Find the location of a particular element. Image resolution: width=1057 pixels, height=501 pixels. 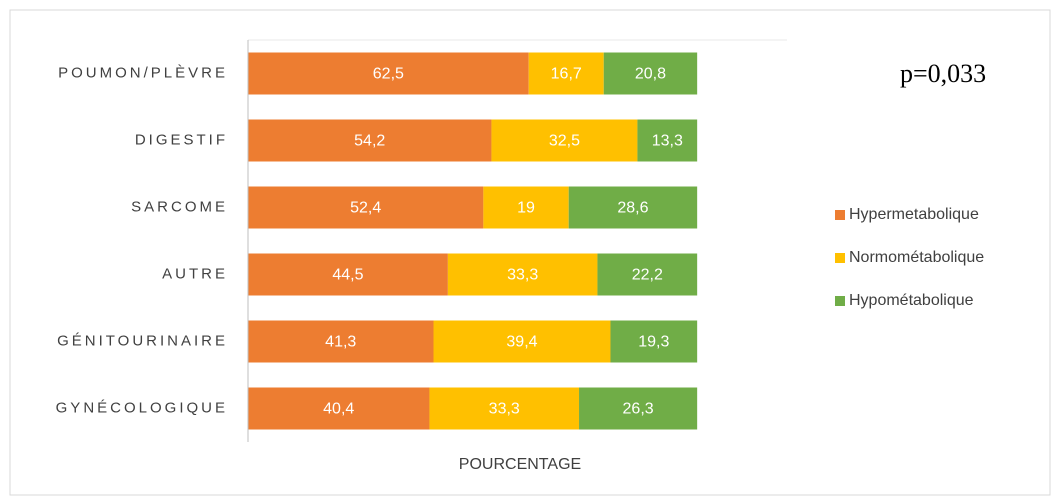

data-label: 22,2 is located at coordinates (647, 275).